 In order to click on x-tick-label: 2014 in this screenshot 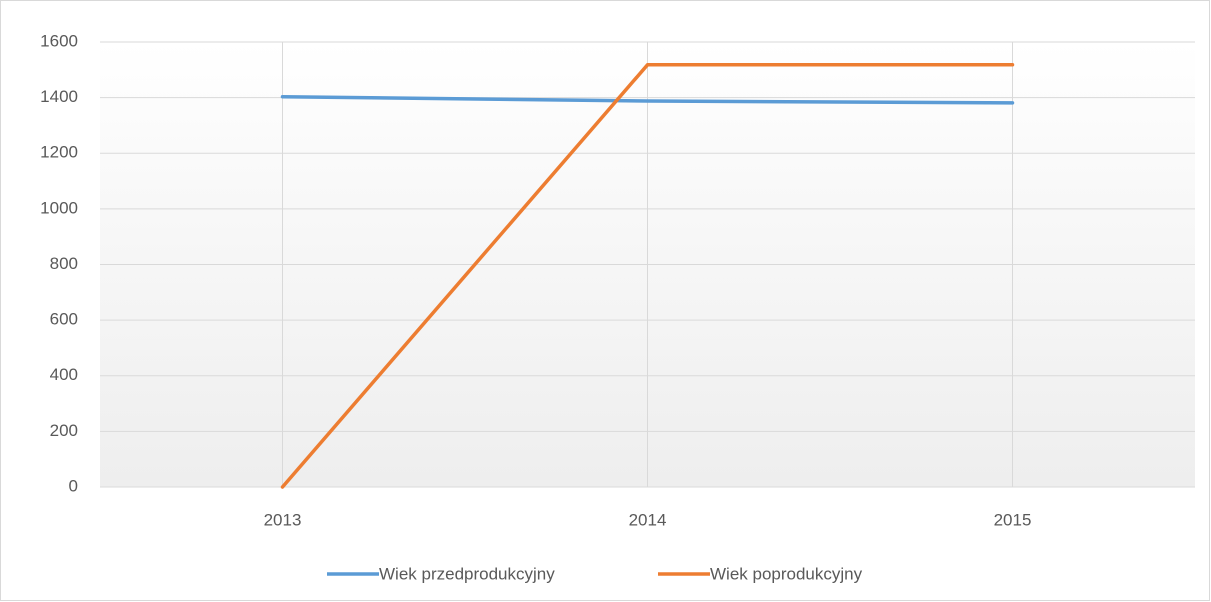, I will do `click(648, 519)`.